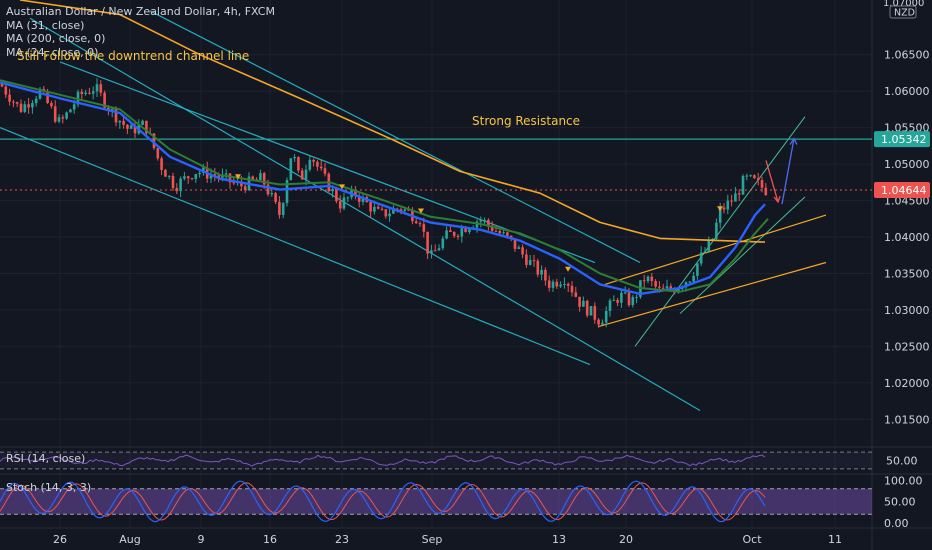  I want to click on key-levels, so click(436, 164).